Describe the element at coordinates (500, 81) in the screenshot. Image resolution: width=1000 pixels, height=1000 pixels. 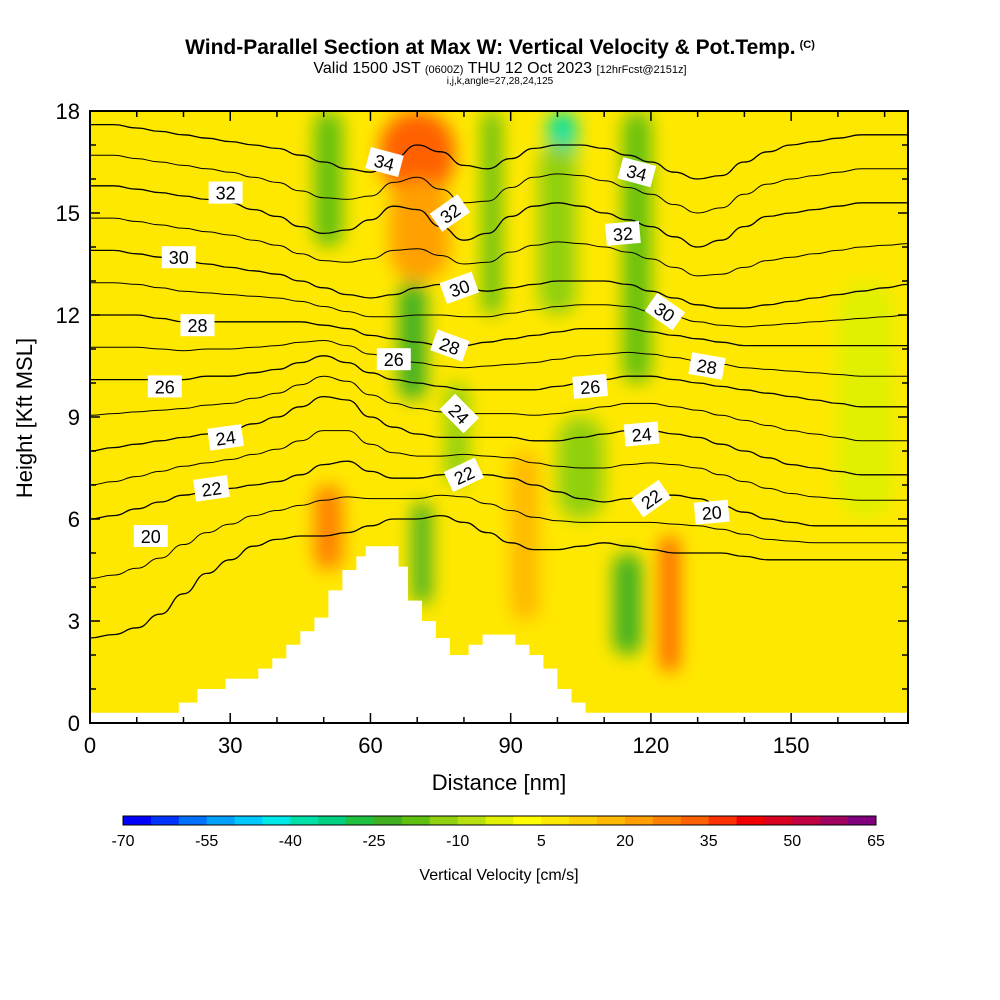
I see `grid-index-info: i,j,k,angle=27,28,24,125` at that location.